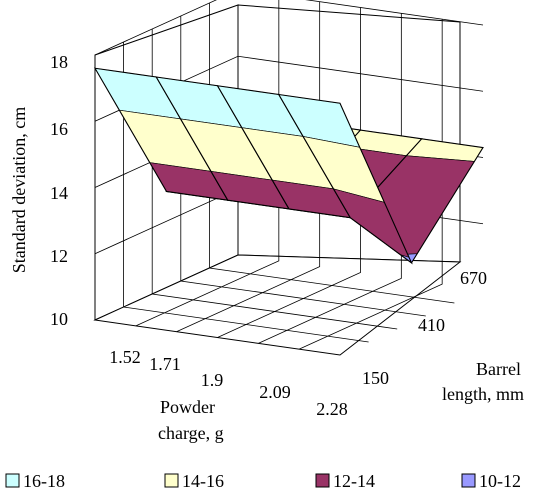  What do you see at coordinates (187, 407) in the screenshot?
I see `x-axis-label-line1: Powder` at bounding box center [187, 407].